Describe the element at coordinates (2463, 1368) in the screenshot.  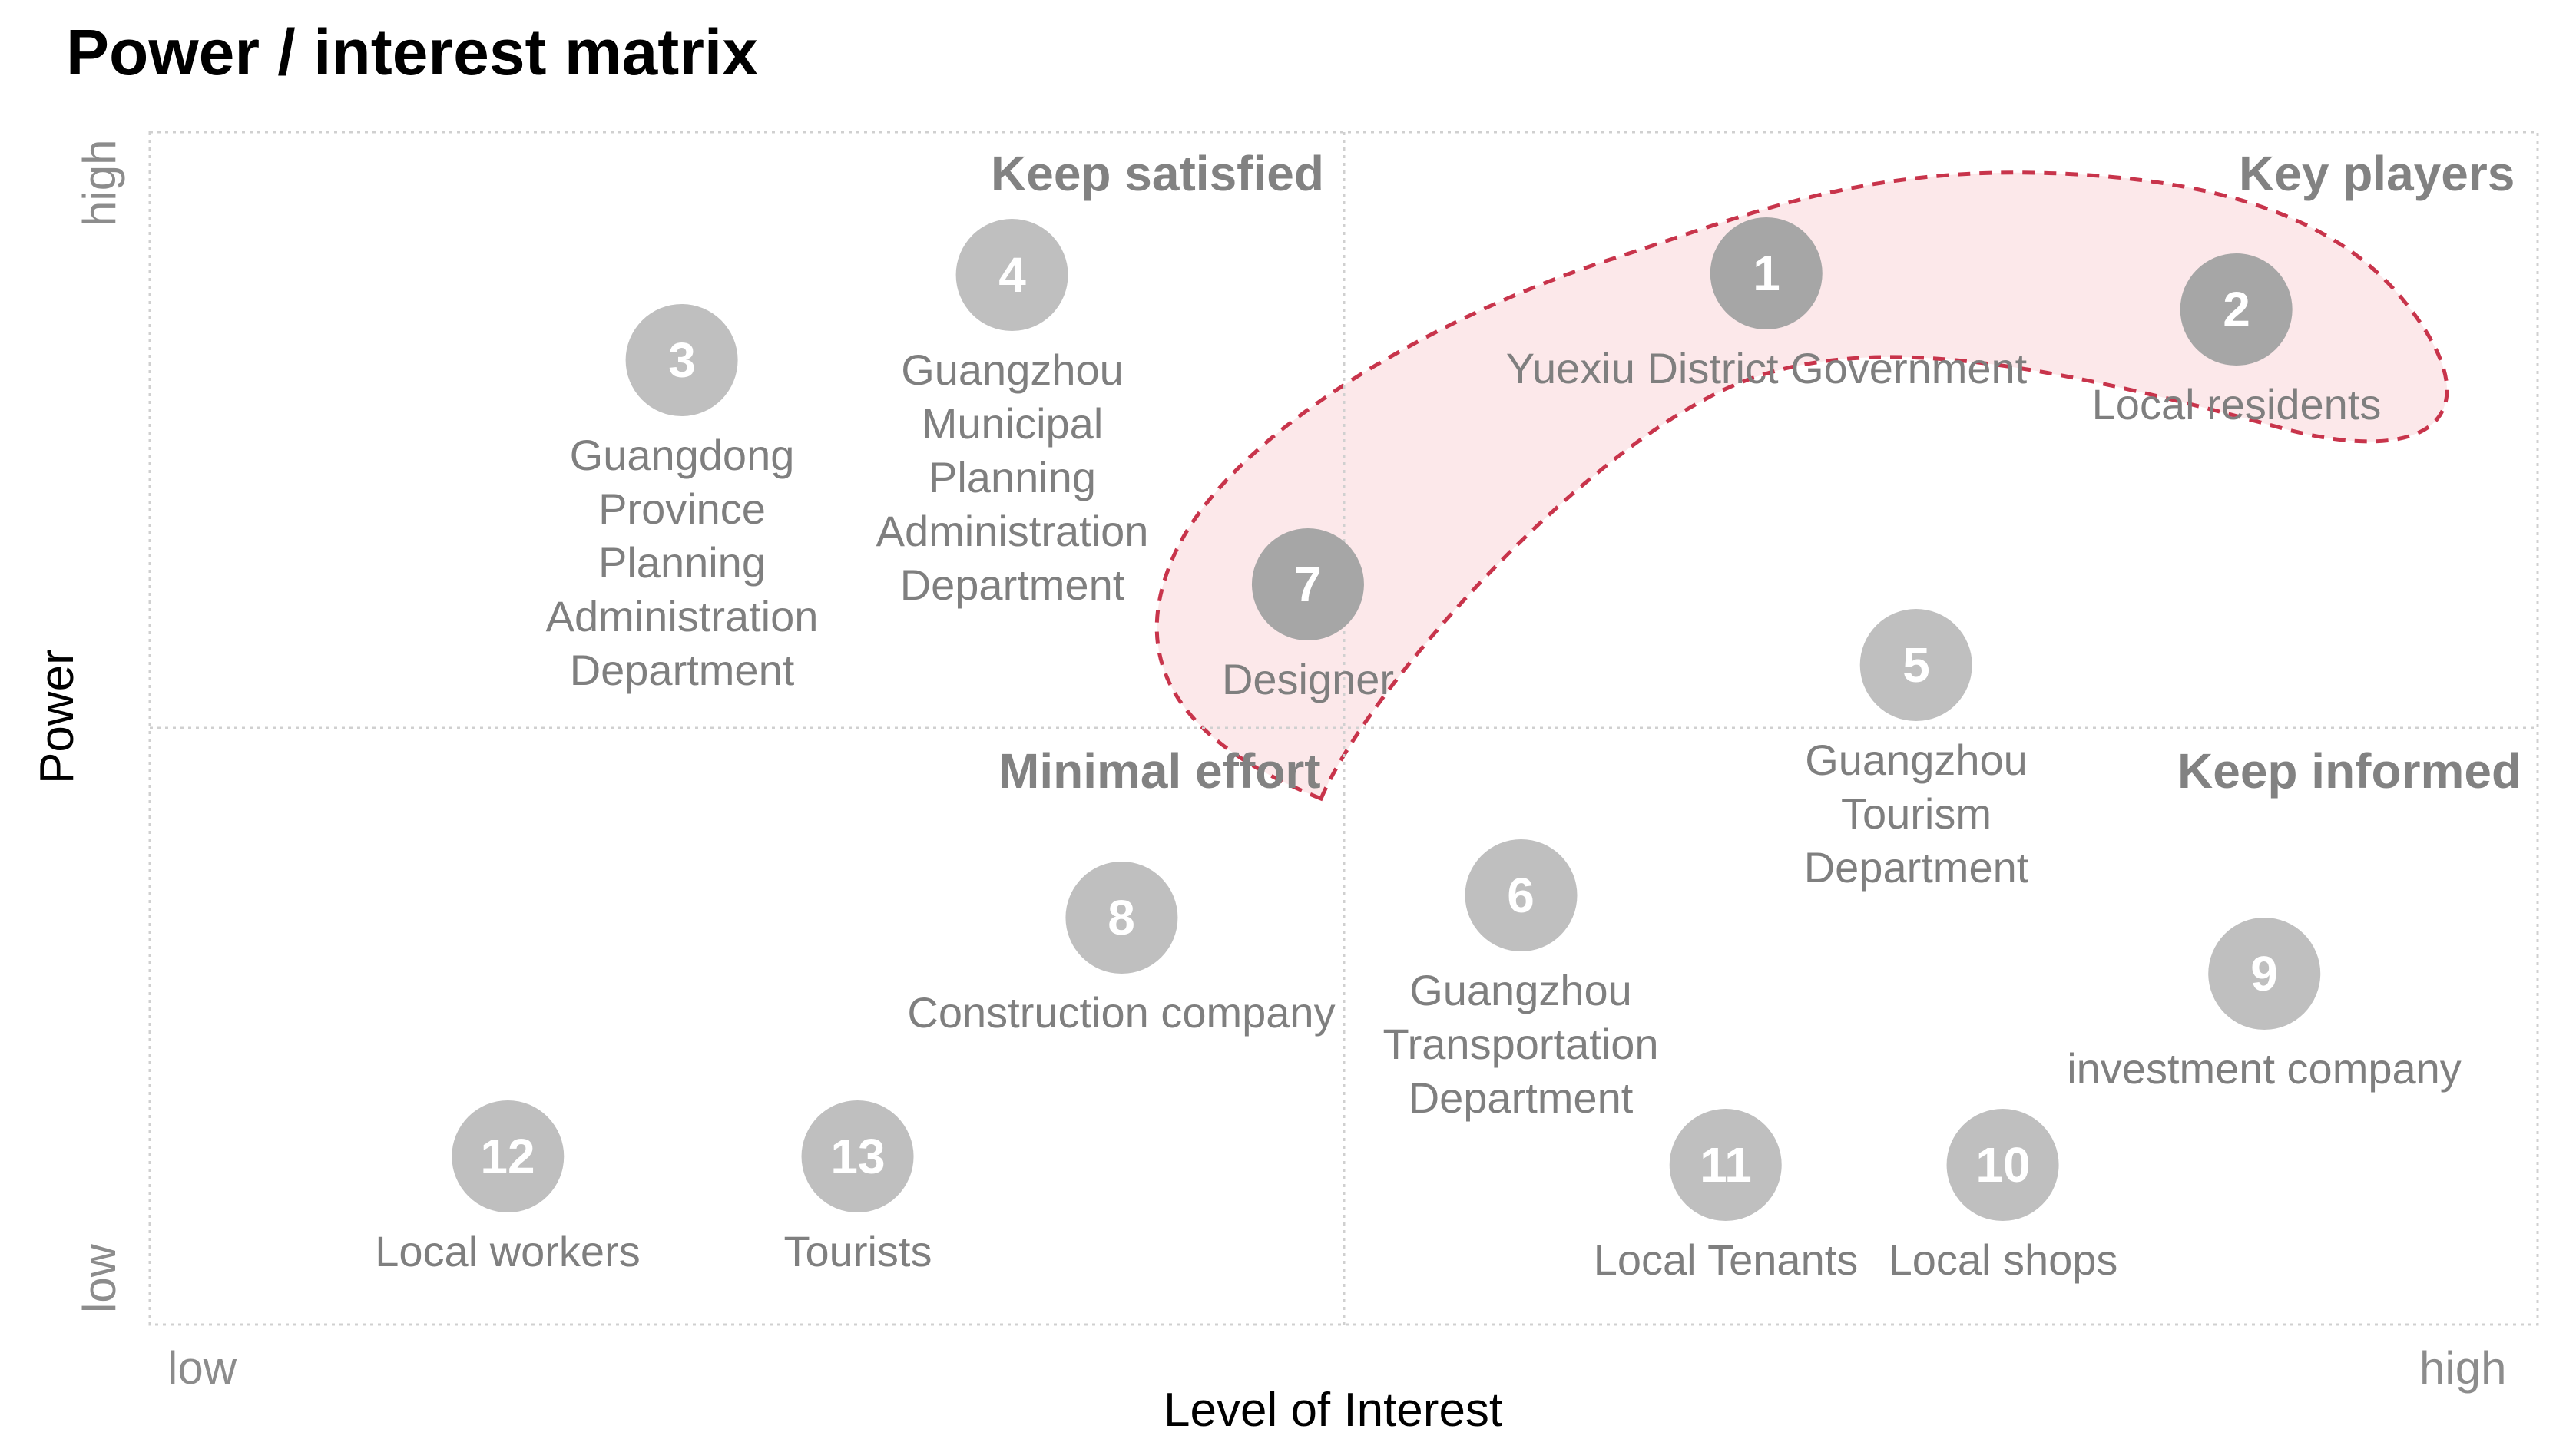
I see `x-axis-high-label: high` at that location.